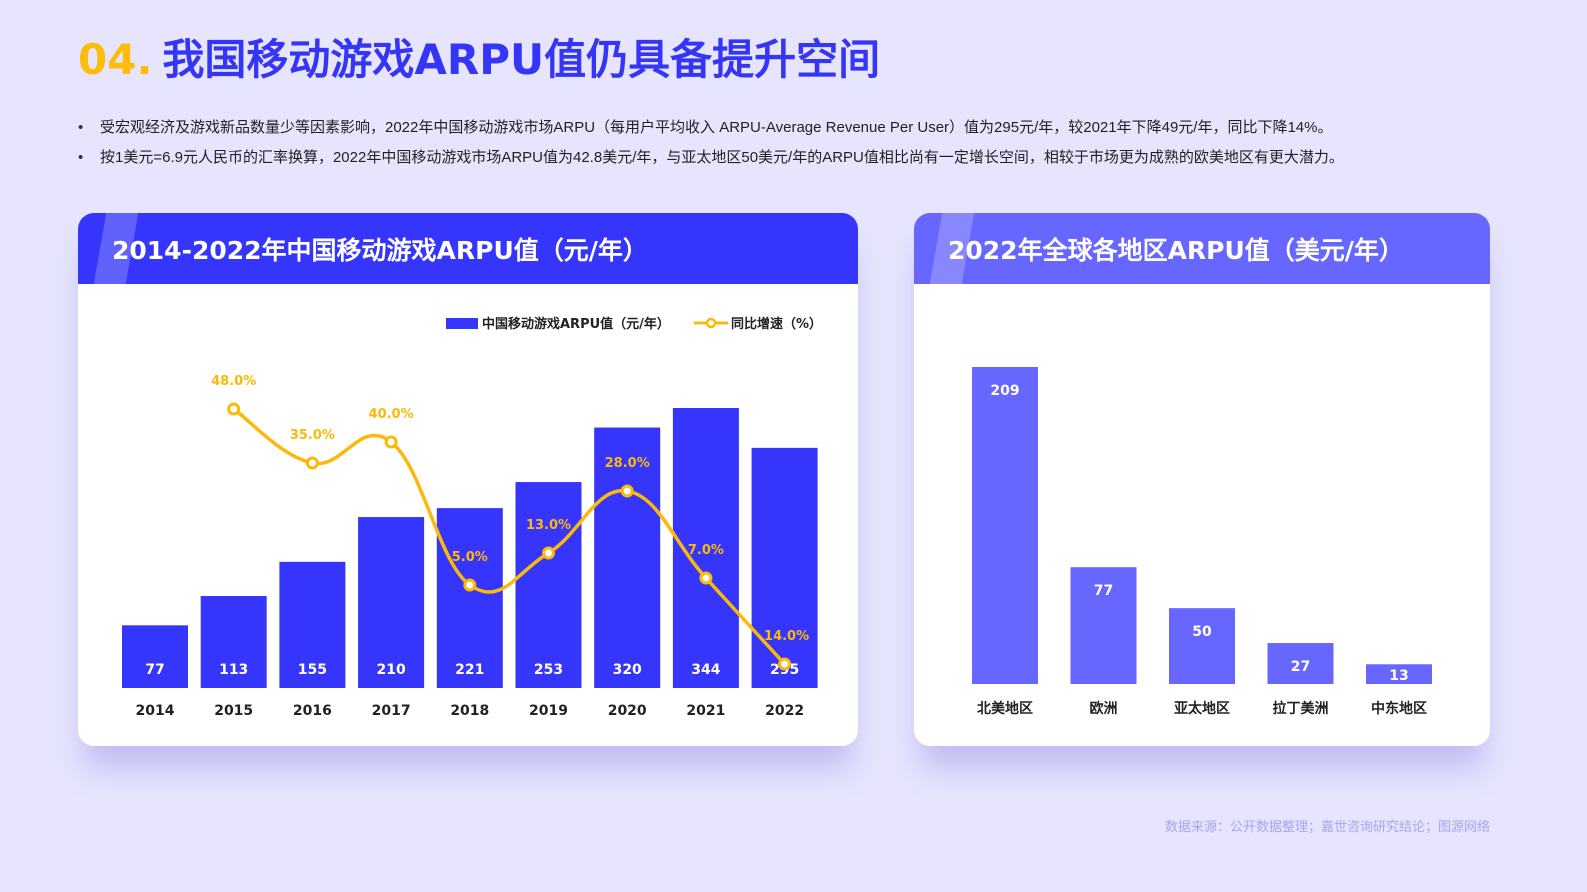  Describe the element at coordinates (233, 711) in the screenshot. I see `x-axis-label: 2015` at that location.